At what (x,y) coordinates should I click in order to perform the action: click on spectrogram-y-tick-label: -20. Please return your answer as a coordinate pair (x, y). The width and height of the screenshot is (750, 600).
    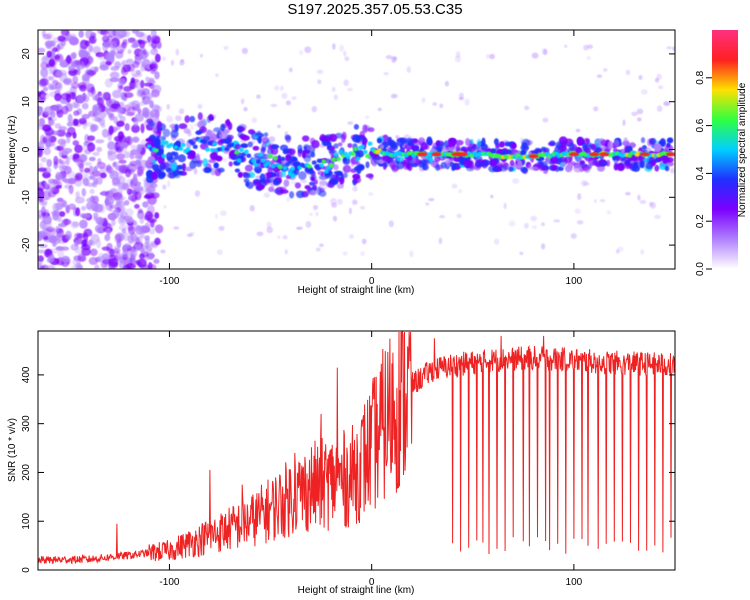
    Looking at the image, I should click on (26, 244).